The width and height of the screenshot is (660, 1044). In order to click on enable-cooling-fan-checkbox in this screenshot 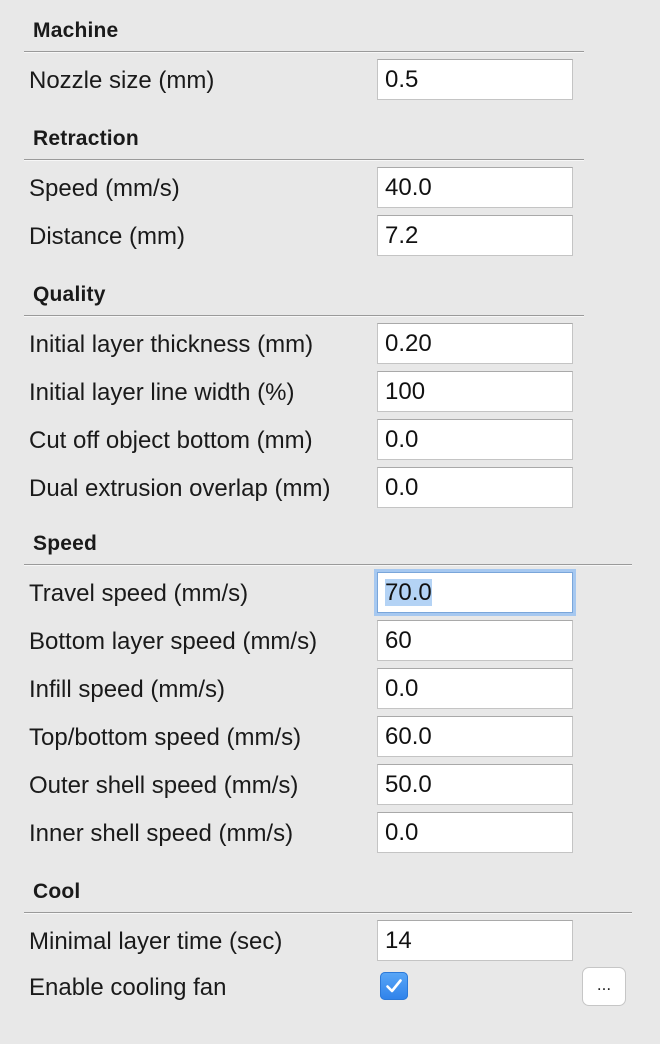, I will do `click(394, 986)`.